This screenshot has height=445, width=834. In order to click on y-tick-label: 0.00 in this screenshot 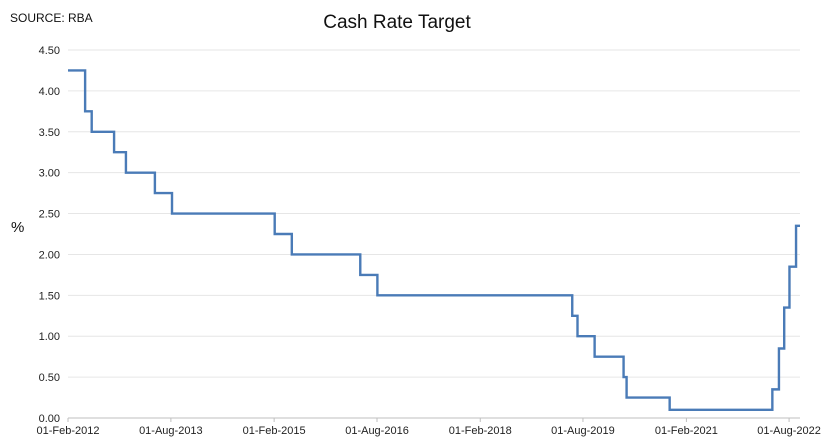, I will do `click(49, 419)`.